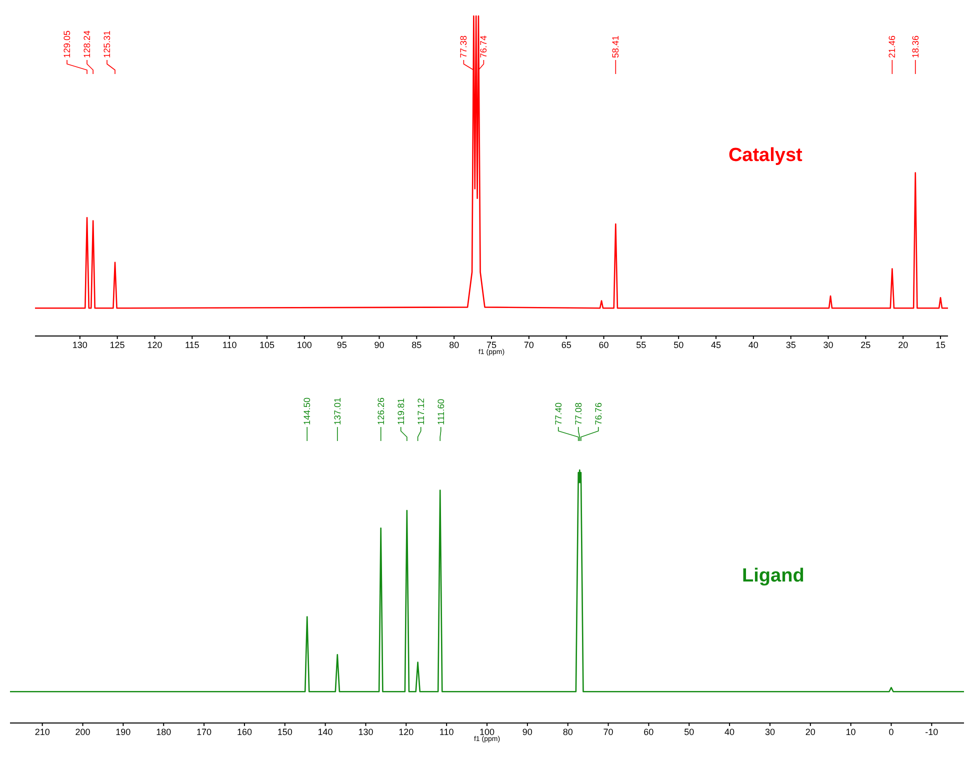 The height and width of the screenshot is (770, 974). Describe the element at coordinates (417, 345) in the screenshot. I see `x-tick-label: 85` at that location.